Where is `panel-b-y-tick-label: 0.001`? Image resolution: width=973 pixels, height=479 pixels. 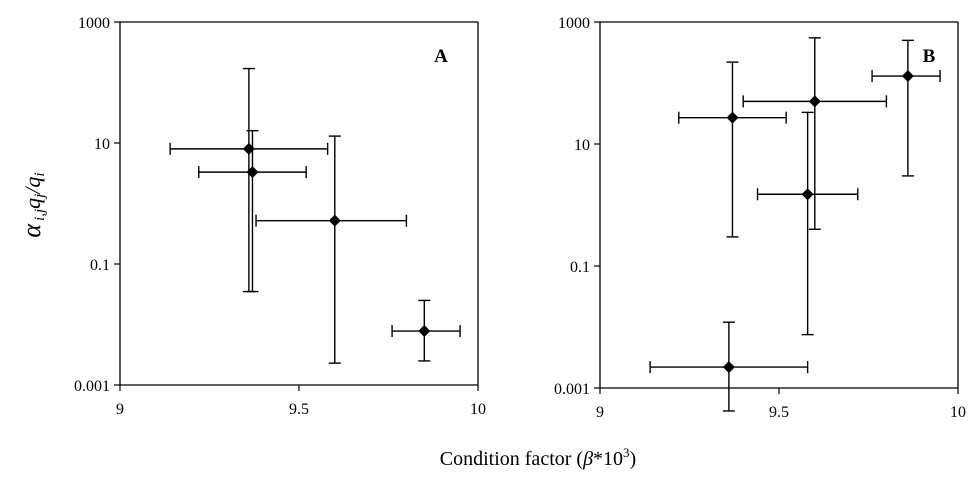
panel-b-y-tick-label: 0.001 is located at coordinates (572, 389).